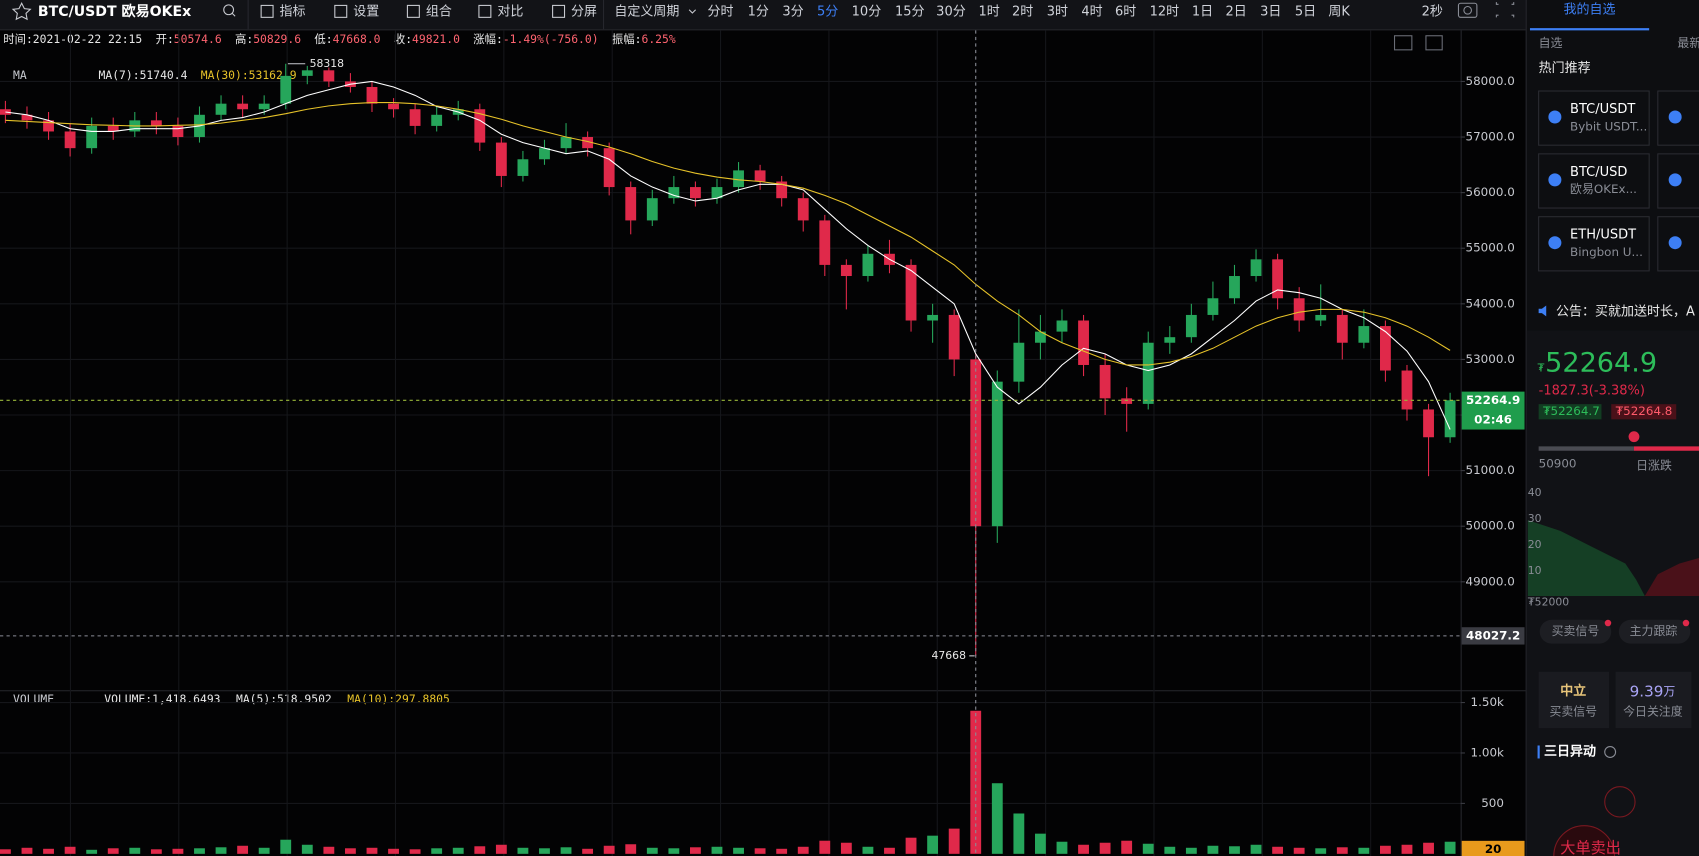 This screenshot has width=1699, height=856. I want to click on period: 2时, so click(1022, 11).